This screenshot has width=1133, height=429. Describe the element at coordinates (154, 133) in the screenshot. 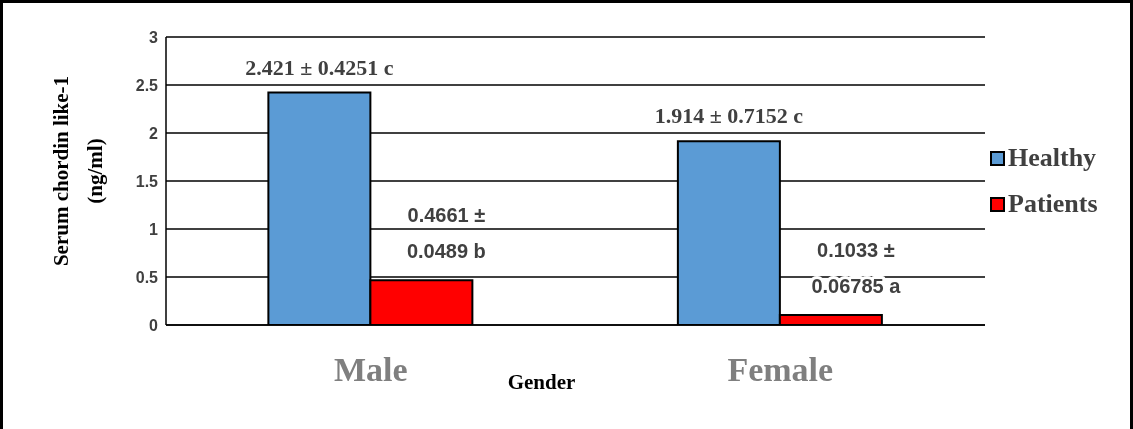

I see `y-tick-label: 2` at that location.